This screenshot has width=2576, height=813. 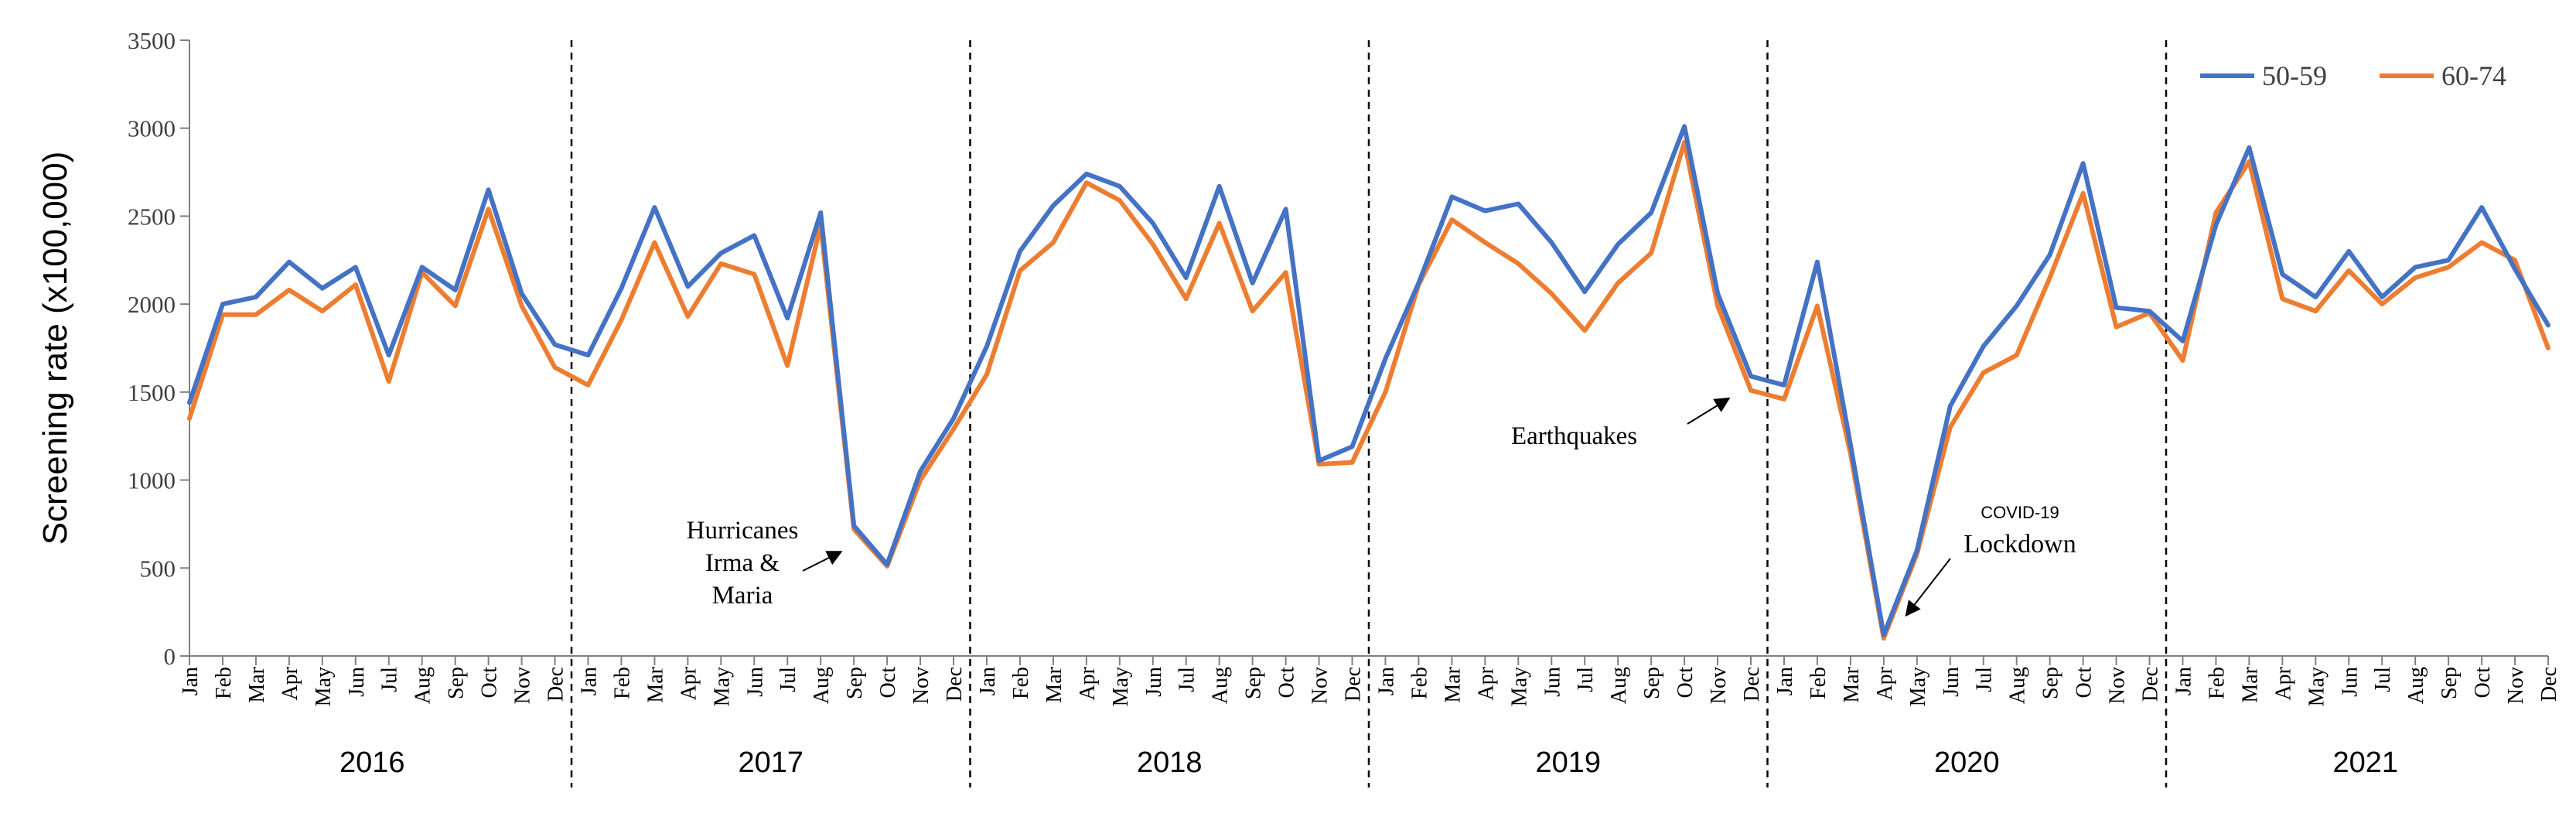 What do you see at coordinates (152, 393) in the screenshot?
I see `y-tick-label: 1500` at bounding box center [152, 393].